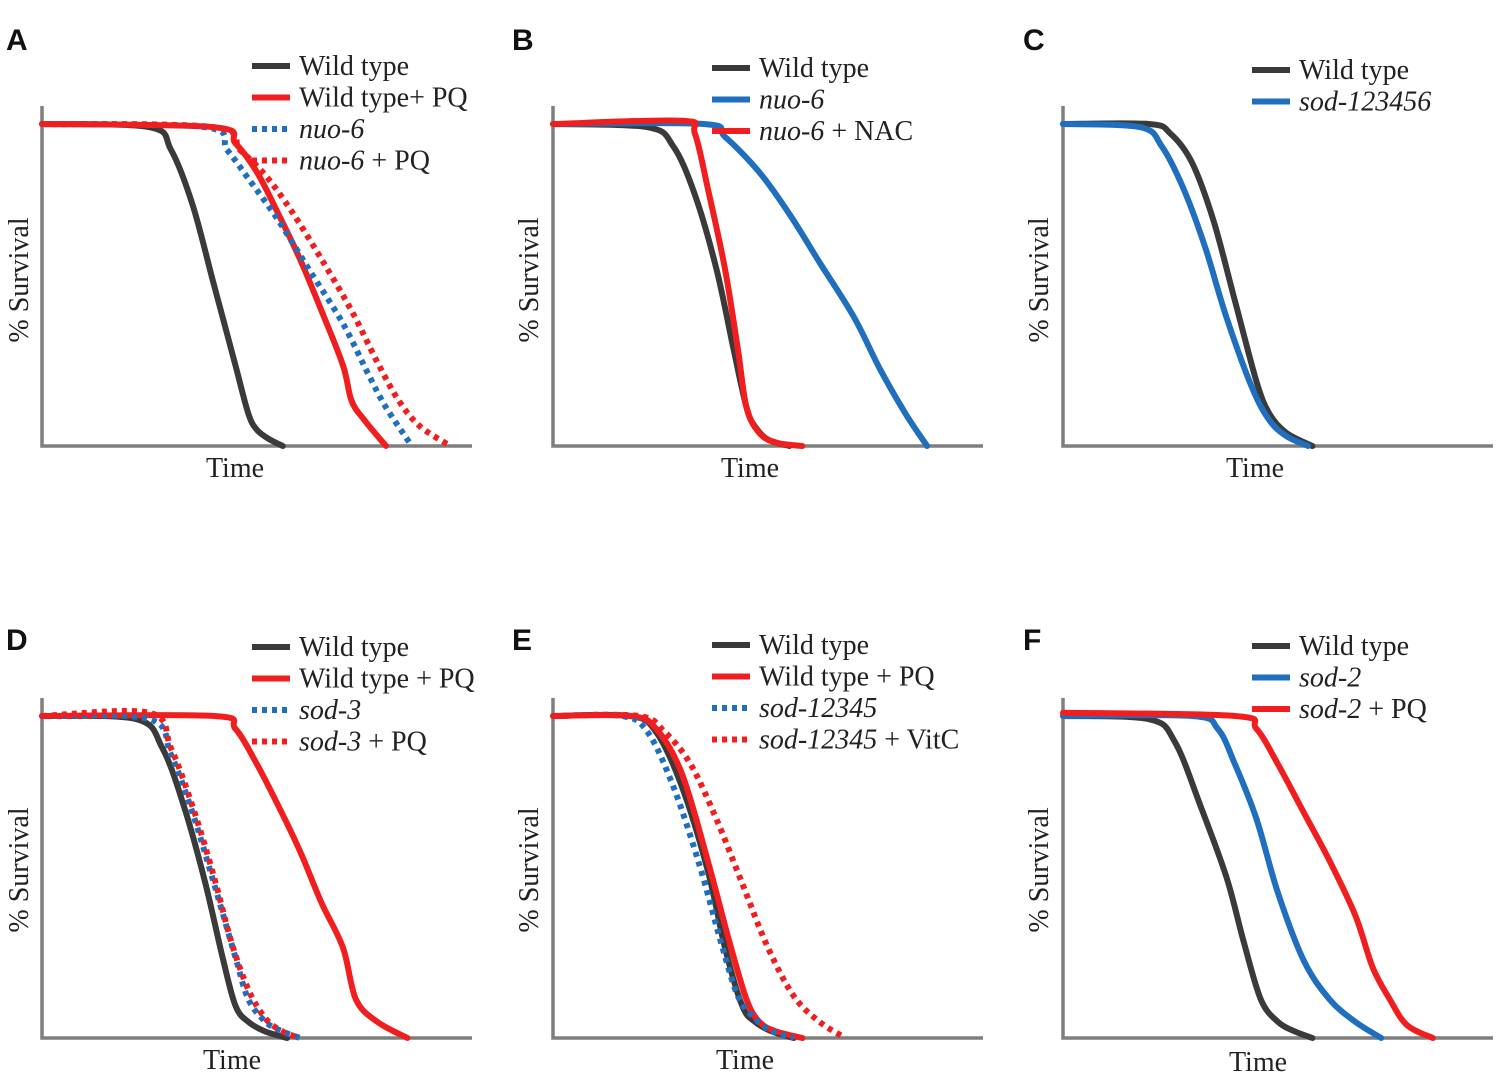 This screenshot has height=1076, width=1500. I want to click on legend-label: sod-2 + PQ, so click(1363, 709).